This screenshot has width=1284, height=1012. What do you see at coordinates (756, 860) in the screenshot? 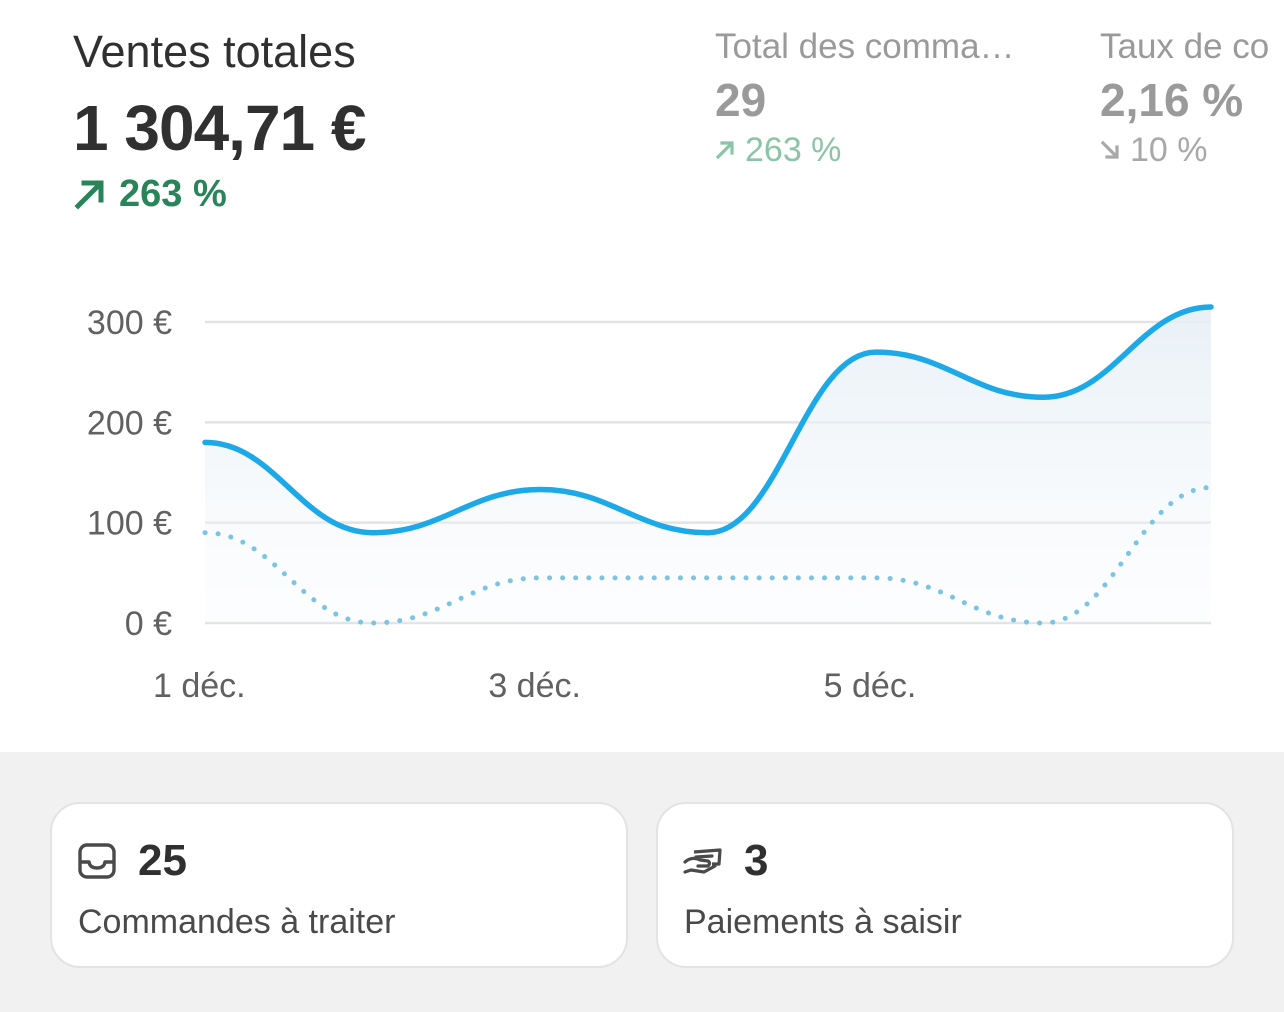
I see `payments-to-capture-count: 3` at bounding box center [756, 860].